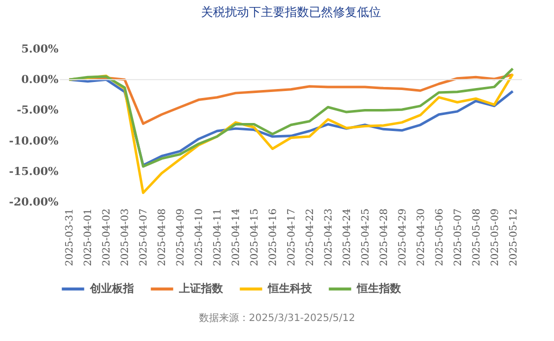 The height and width of the screenshot is (341, 554). I want to click on source-note: 数据来源：2025/3/31-2025/5/12, so click(277, 318).